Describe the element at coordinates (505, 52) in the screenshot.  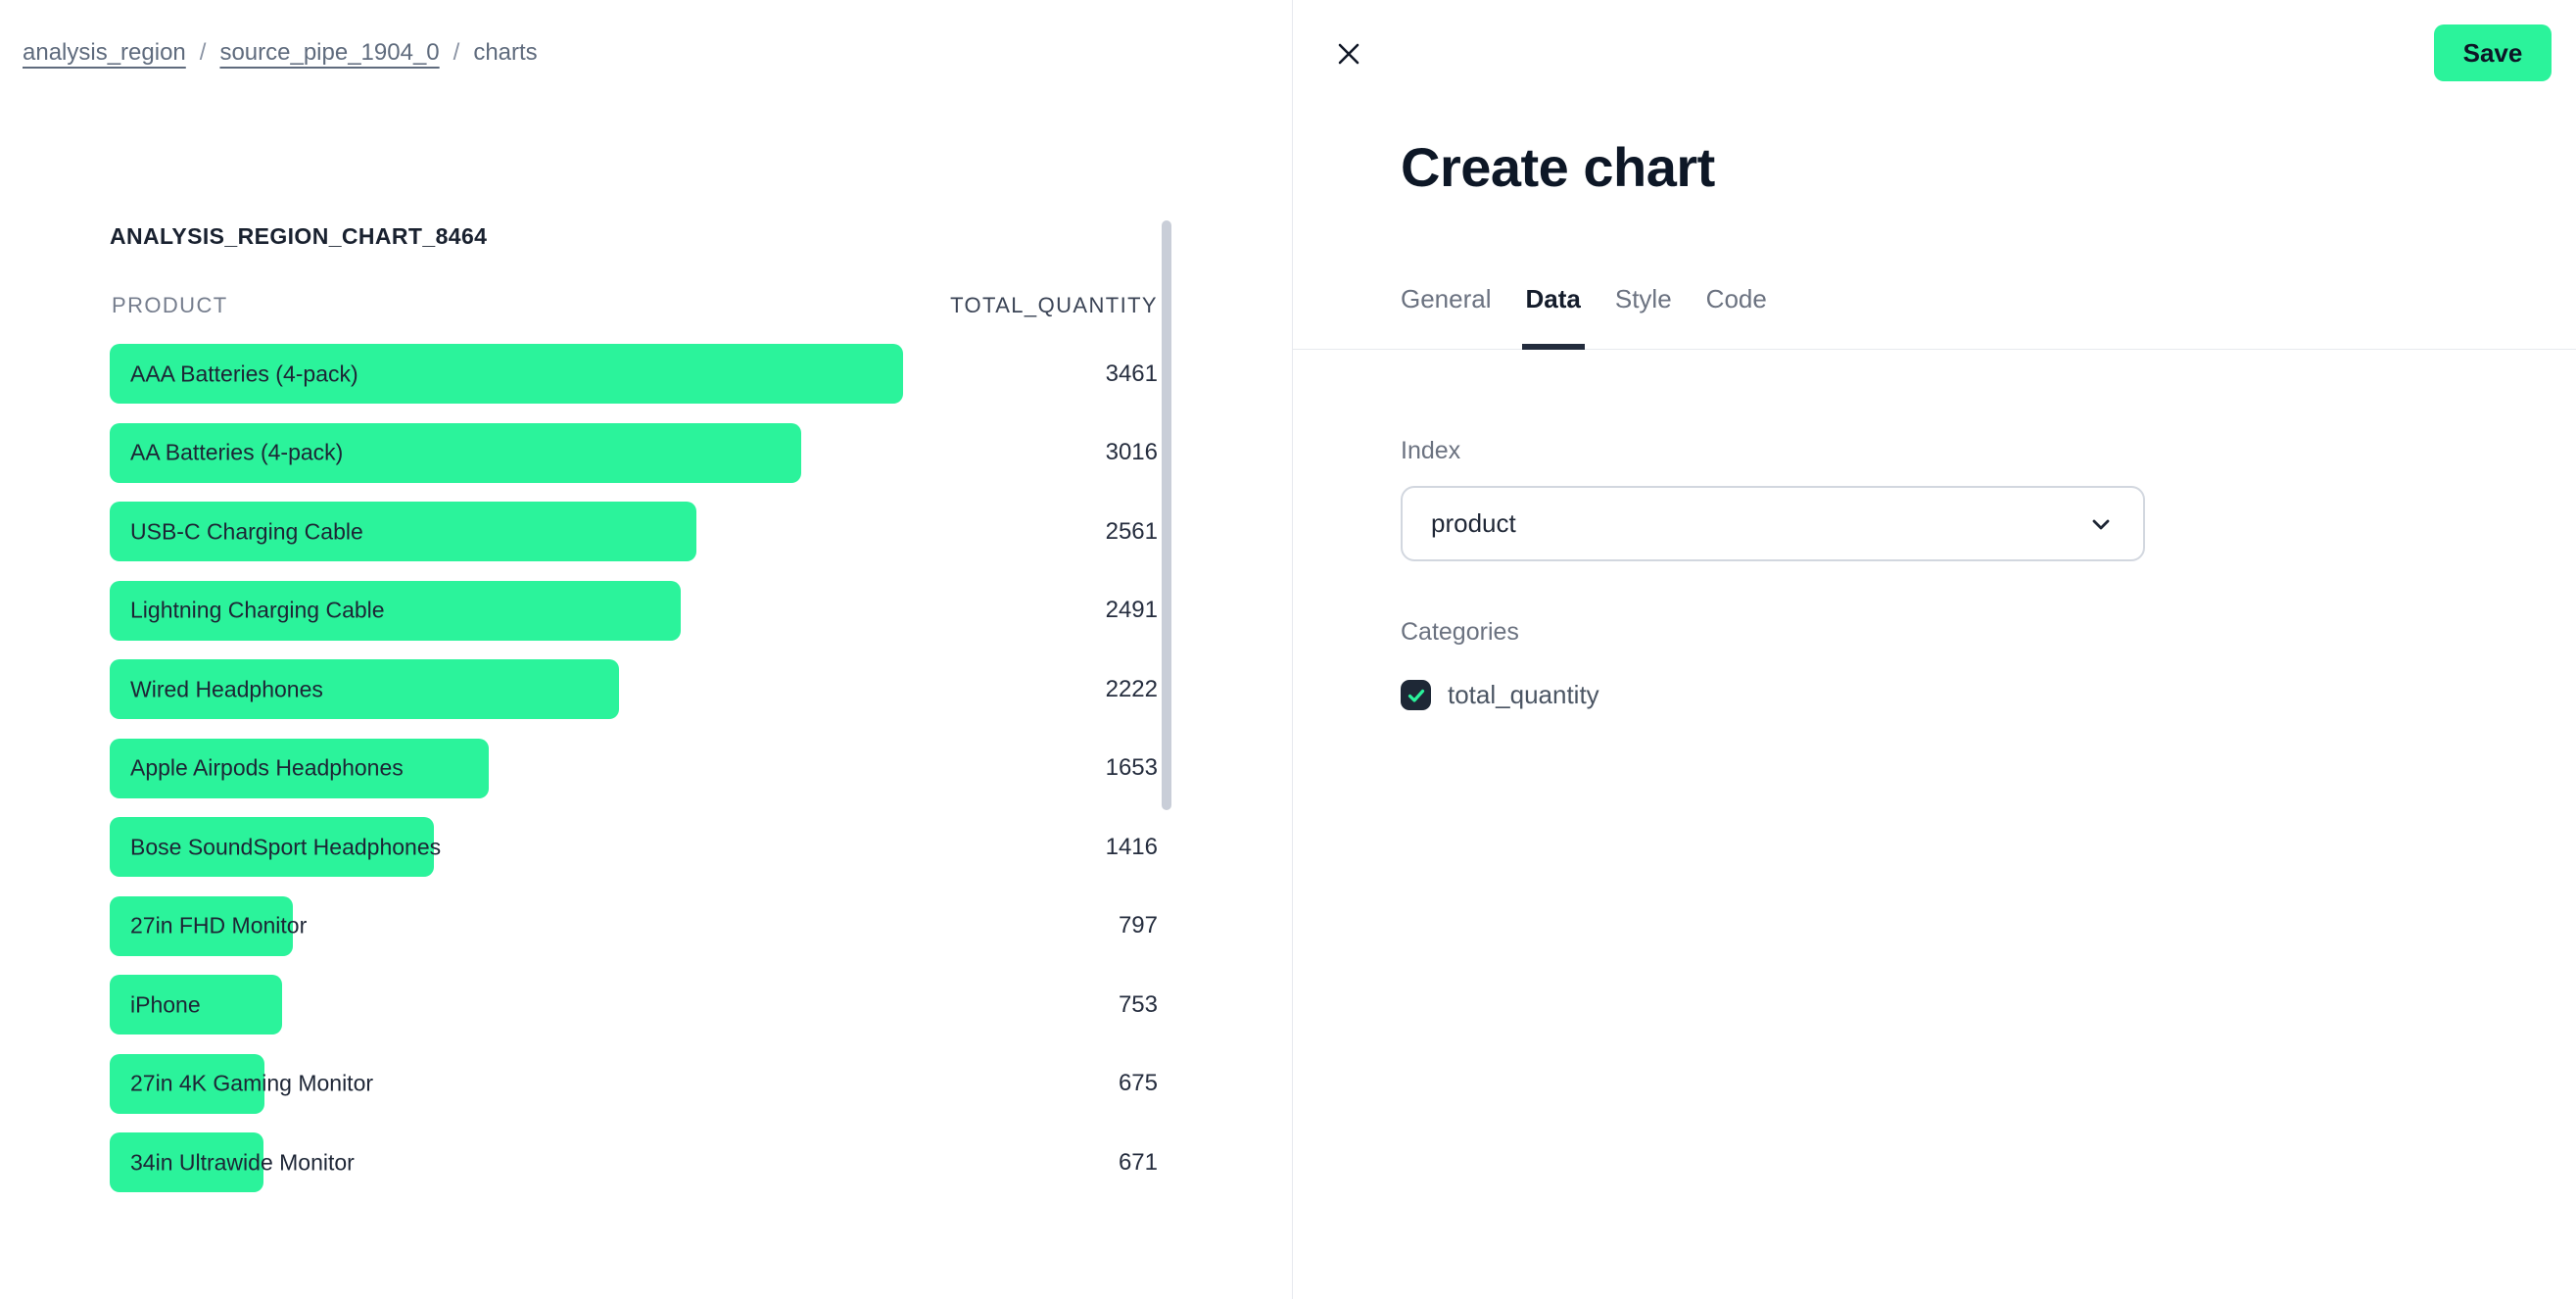
I see `breadcrumb-current-charts: charts` at that location.